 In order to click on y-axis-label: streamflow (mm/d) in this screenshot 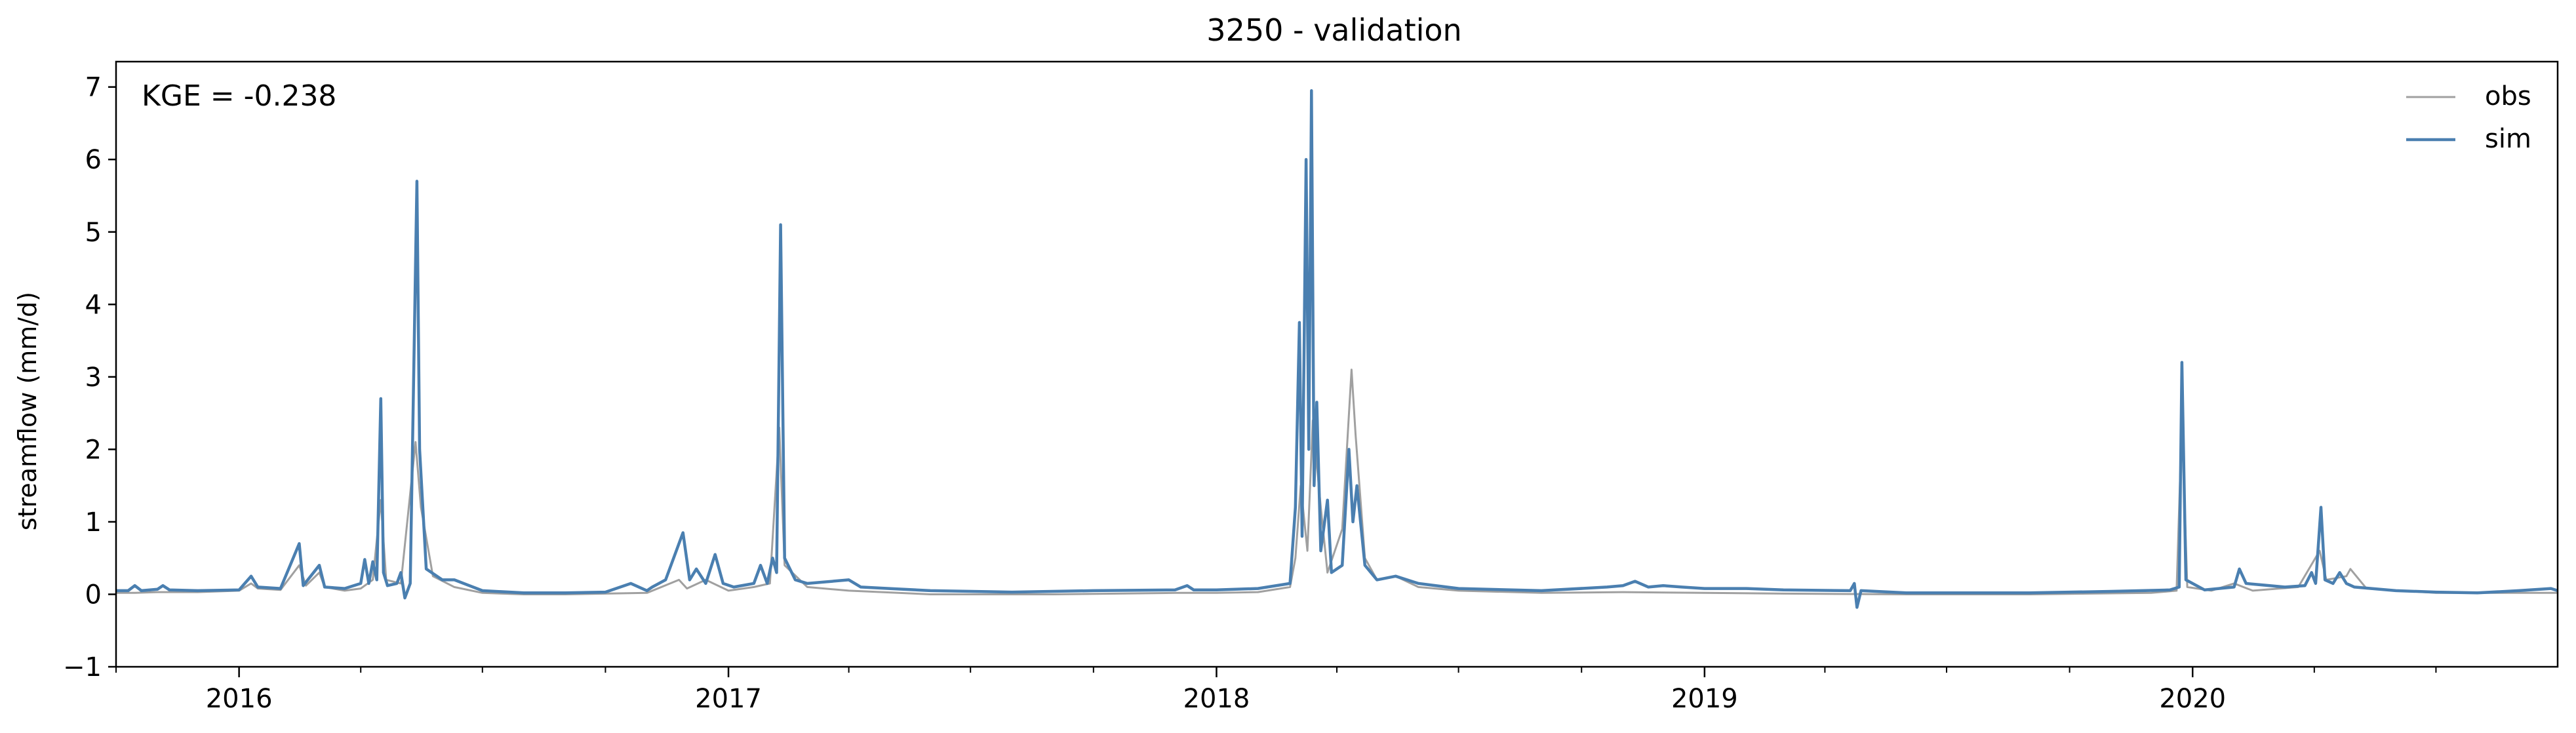, I will do `click(27, 411)`.